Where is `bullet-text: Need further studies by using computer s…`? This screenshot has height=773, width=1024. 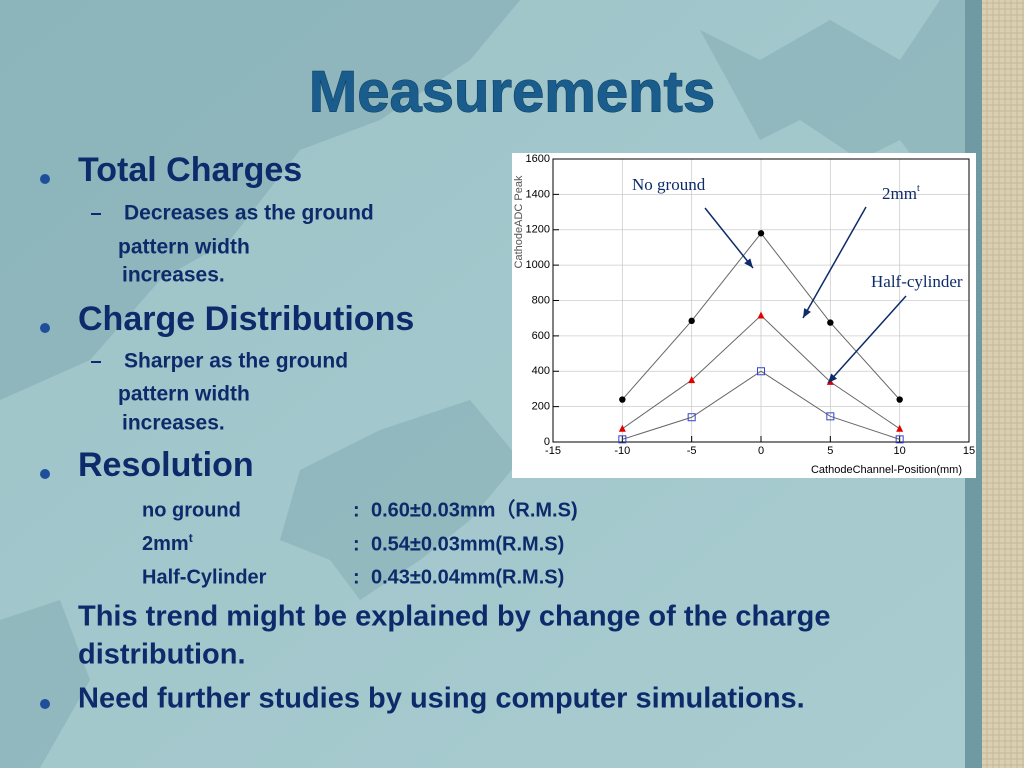
bullet-text: Need further studies by using computer s… is located at coordinates (441, 699).